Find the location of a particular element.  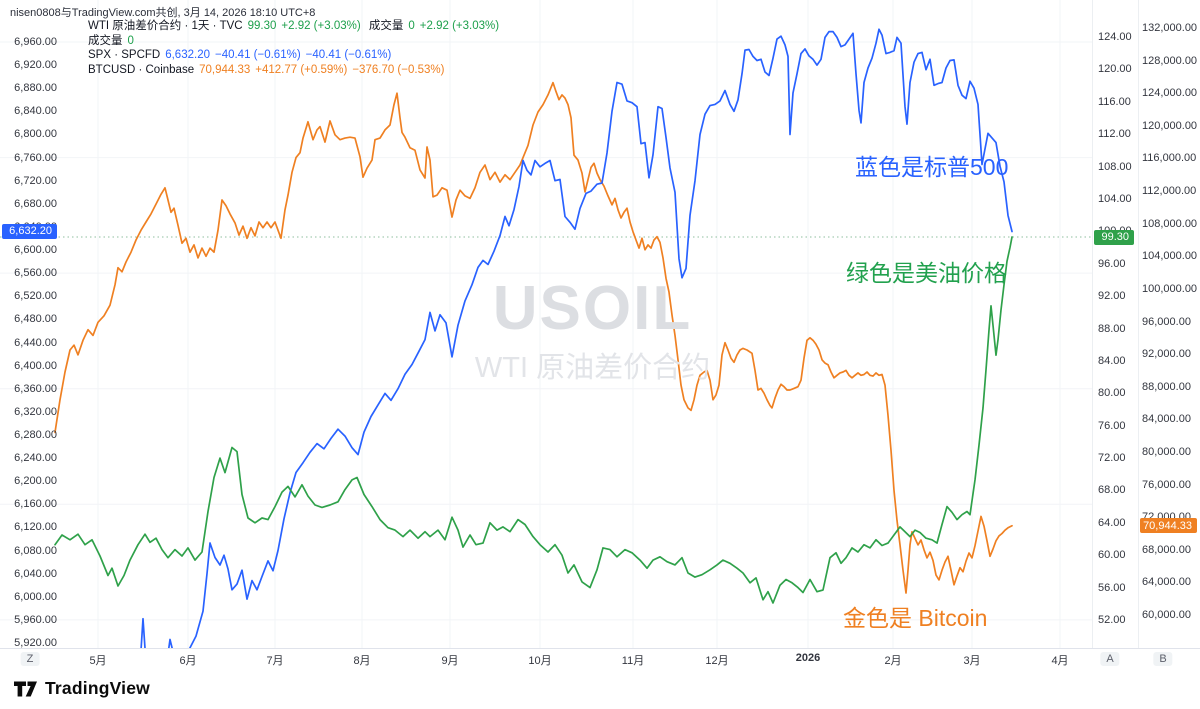

legend-segment: 6,632.20 is located at coordinates (187, 55).